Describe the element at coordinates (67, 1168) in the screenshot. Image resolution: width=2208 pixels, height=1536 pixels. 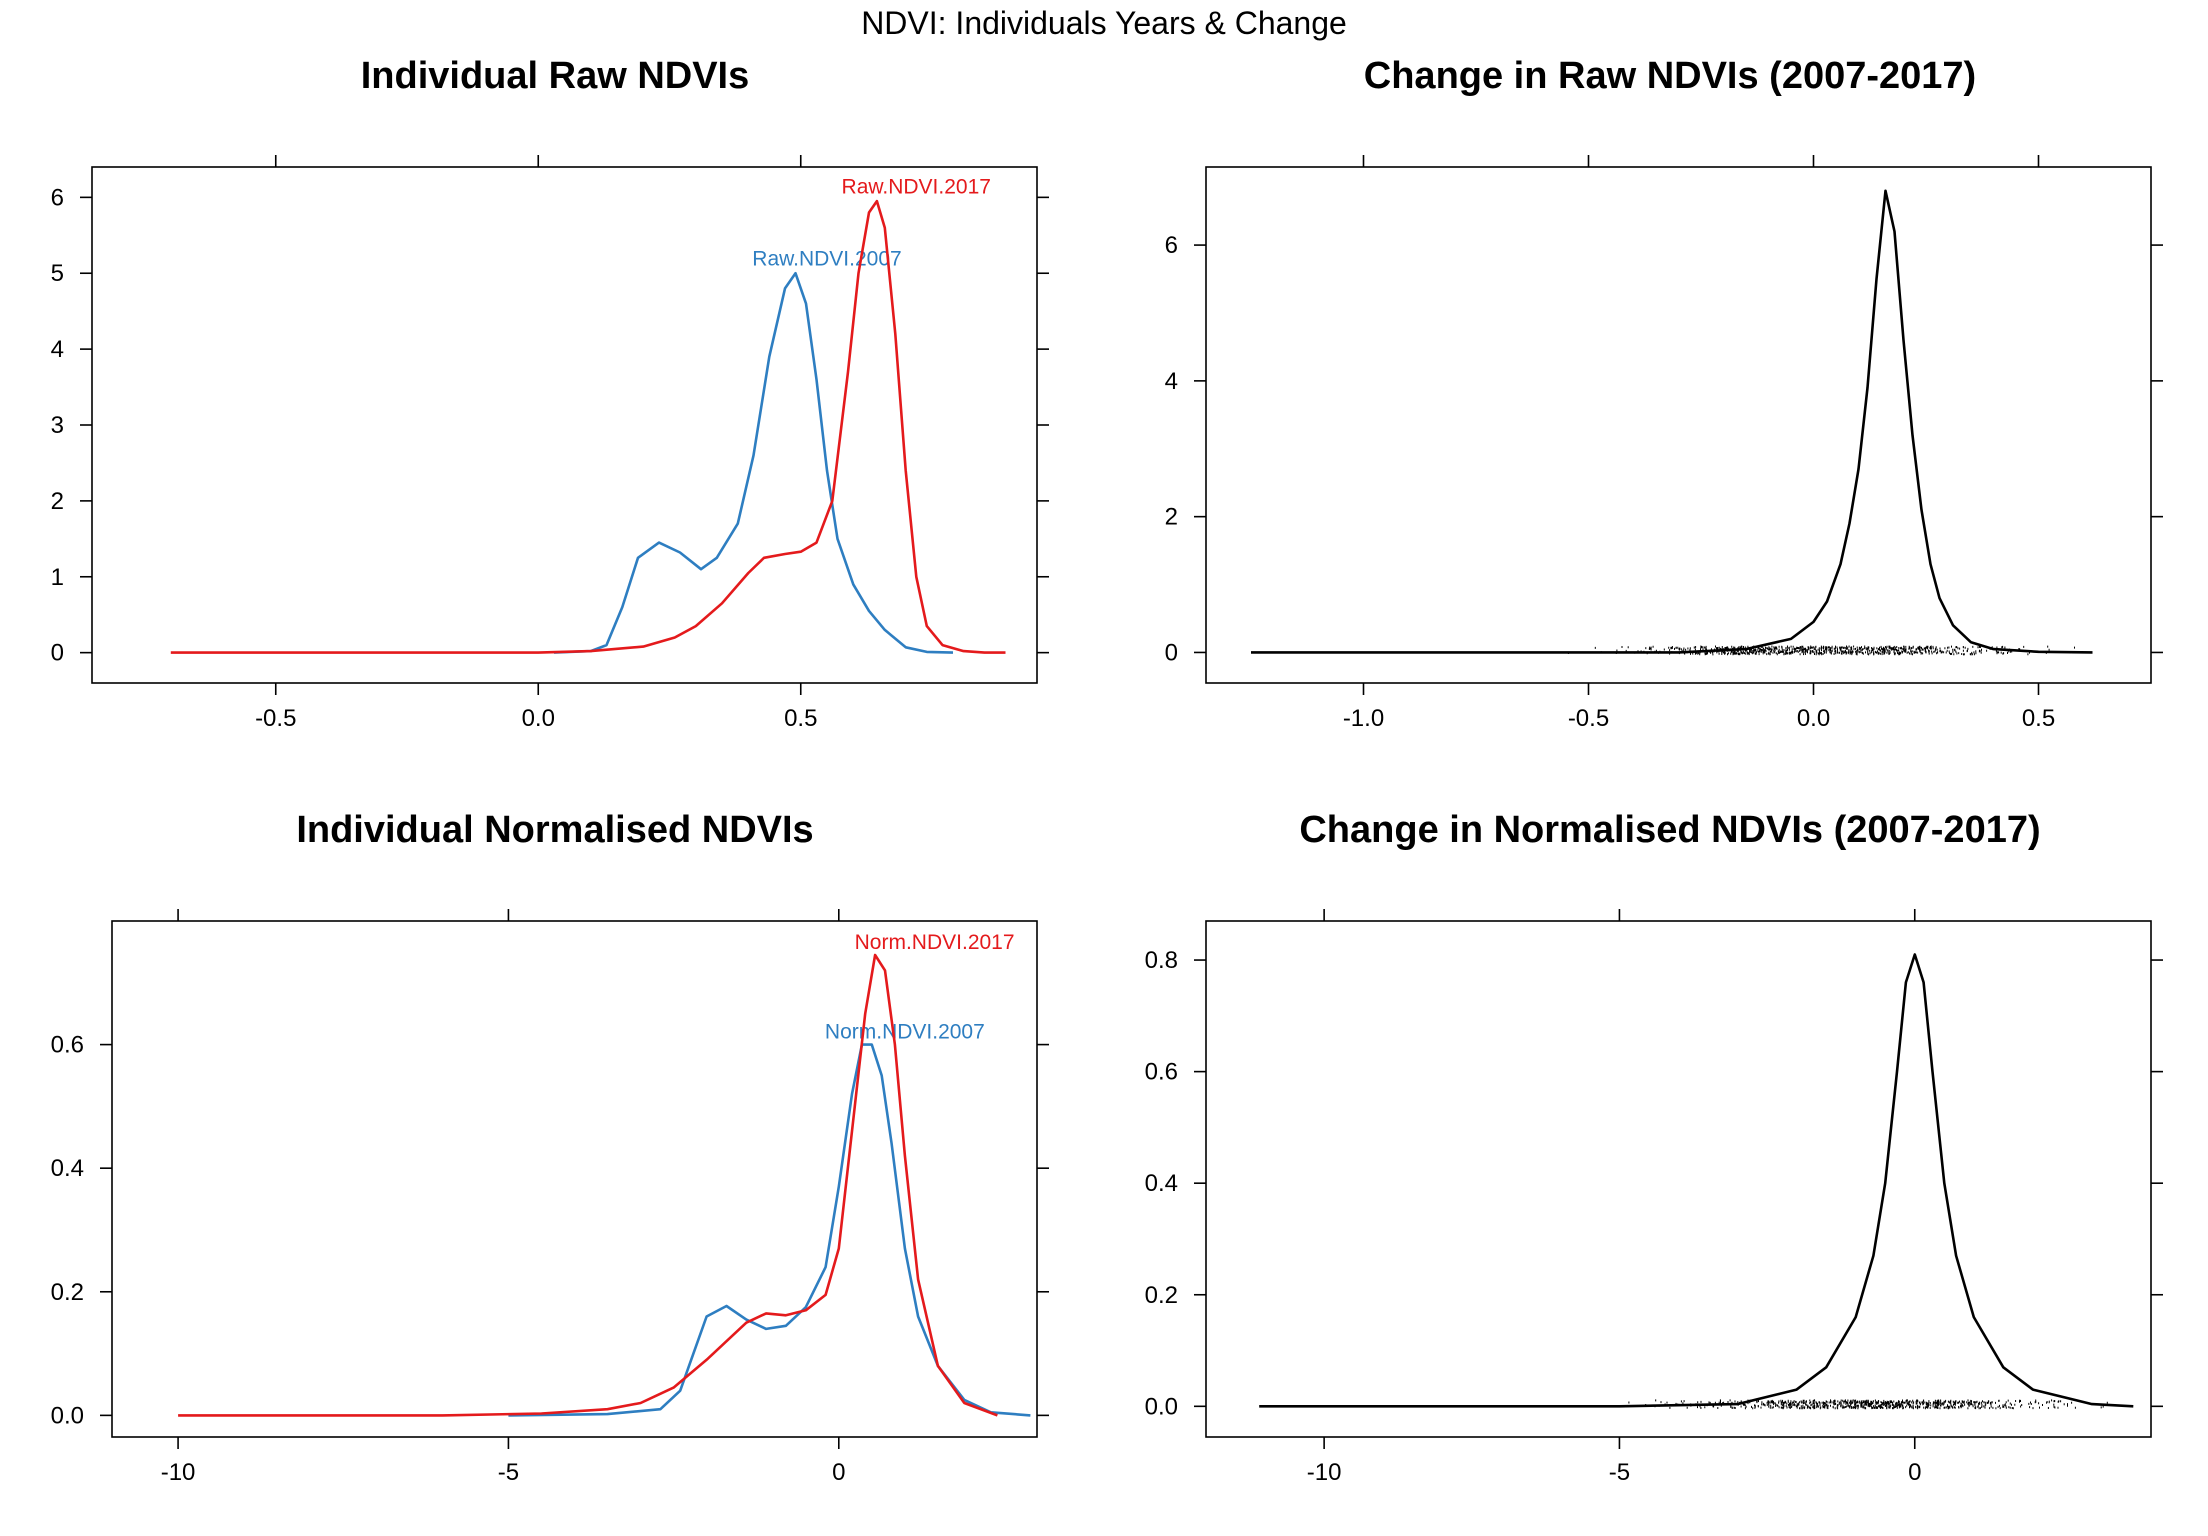
I see `y-tick-label-normalised-ndvi: 0.4` at that location.